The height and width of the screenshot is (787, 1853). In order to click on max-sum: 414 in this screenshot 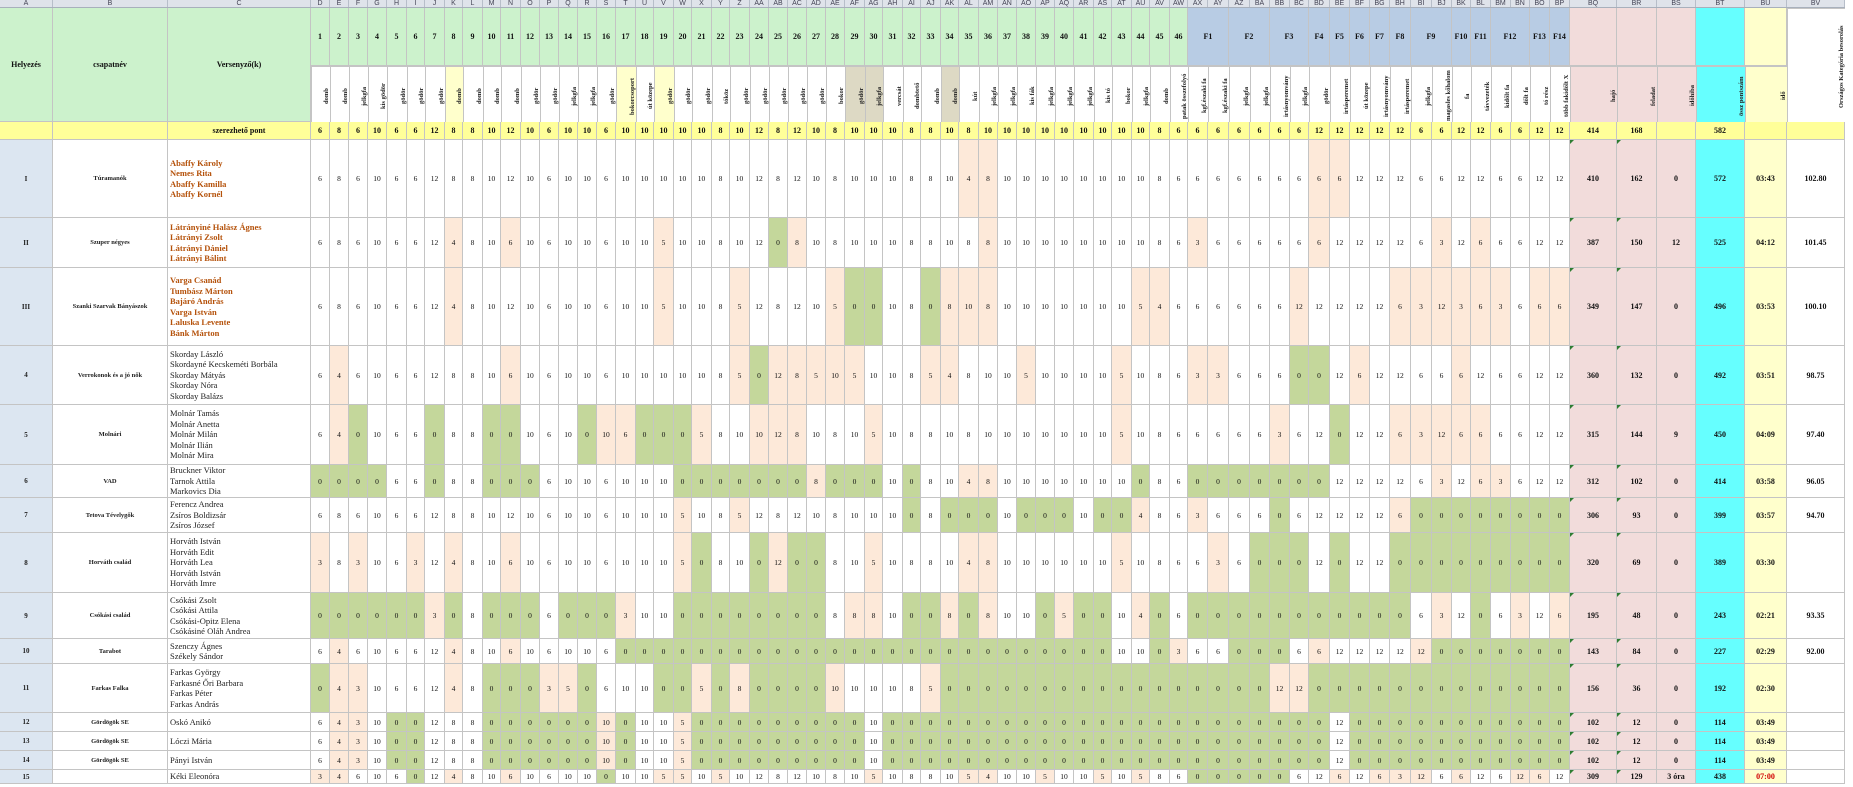, I will do `click(1593, 131)`.